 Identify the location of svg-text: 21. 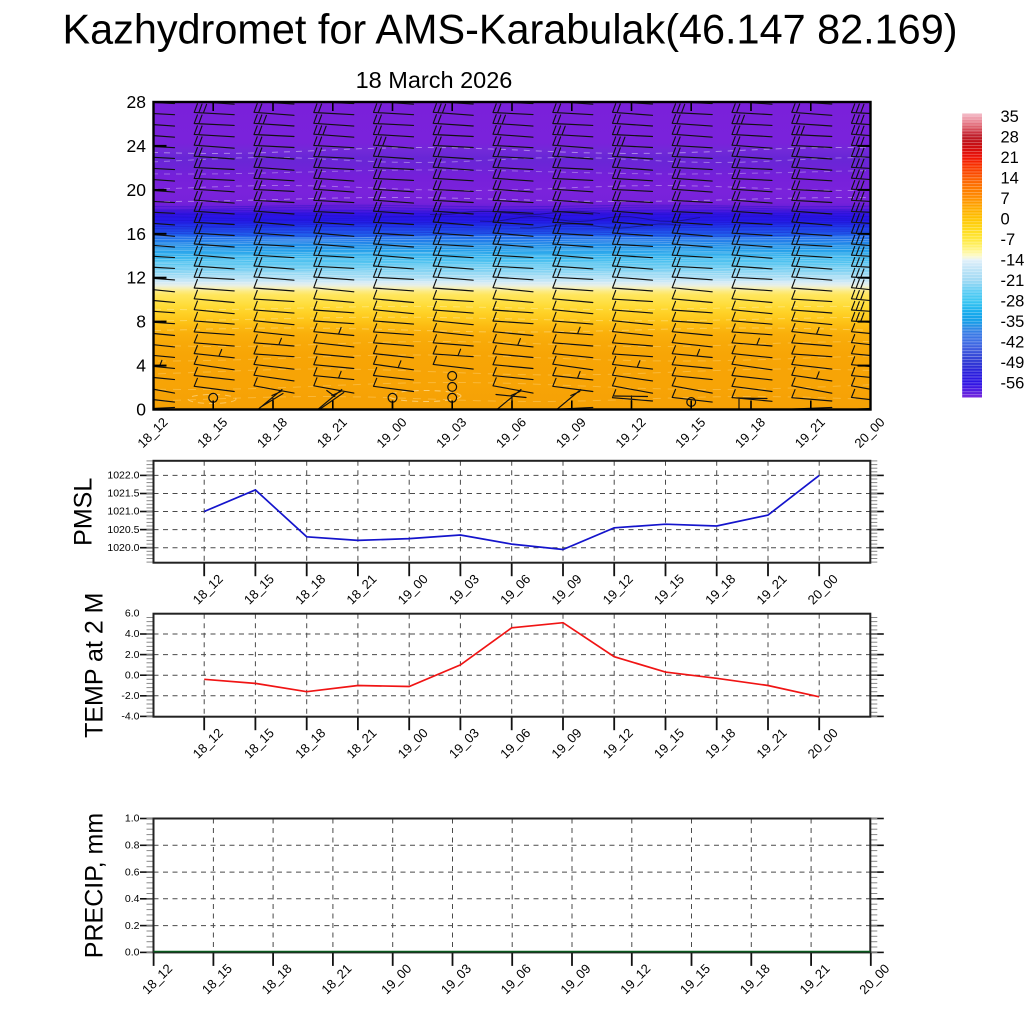
(1010, 158).